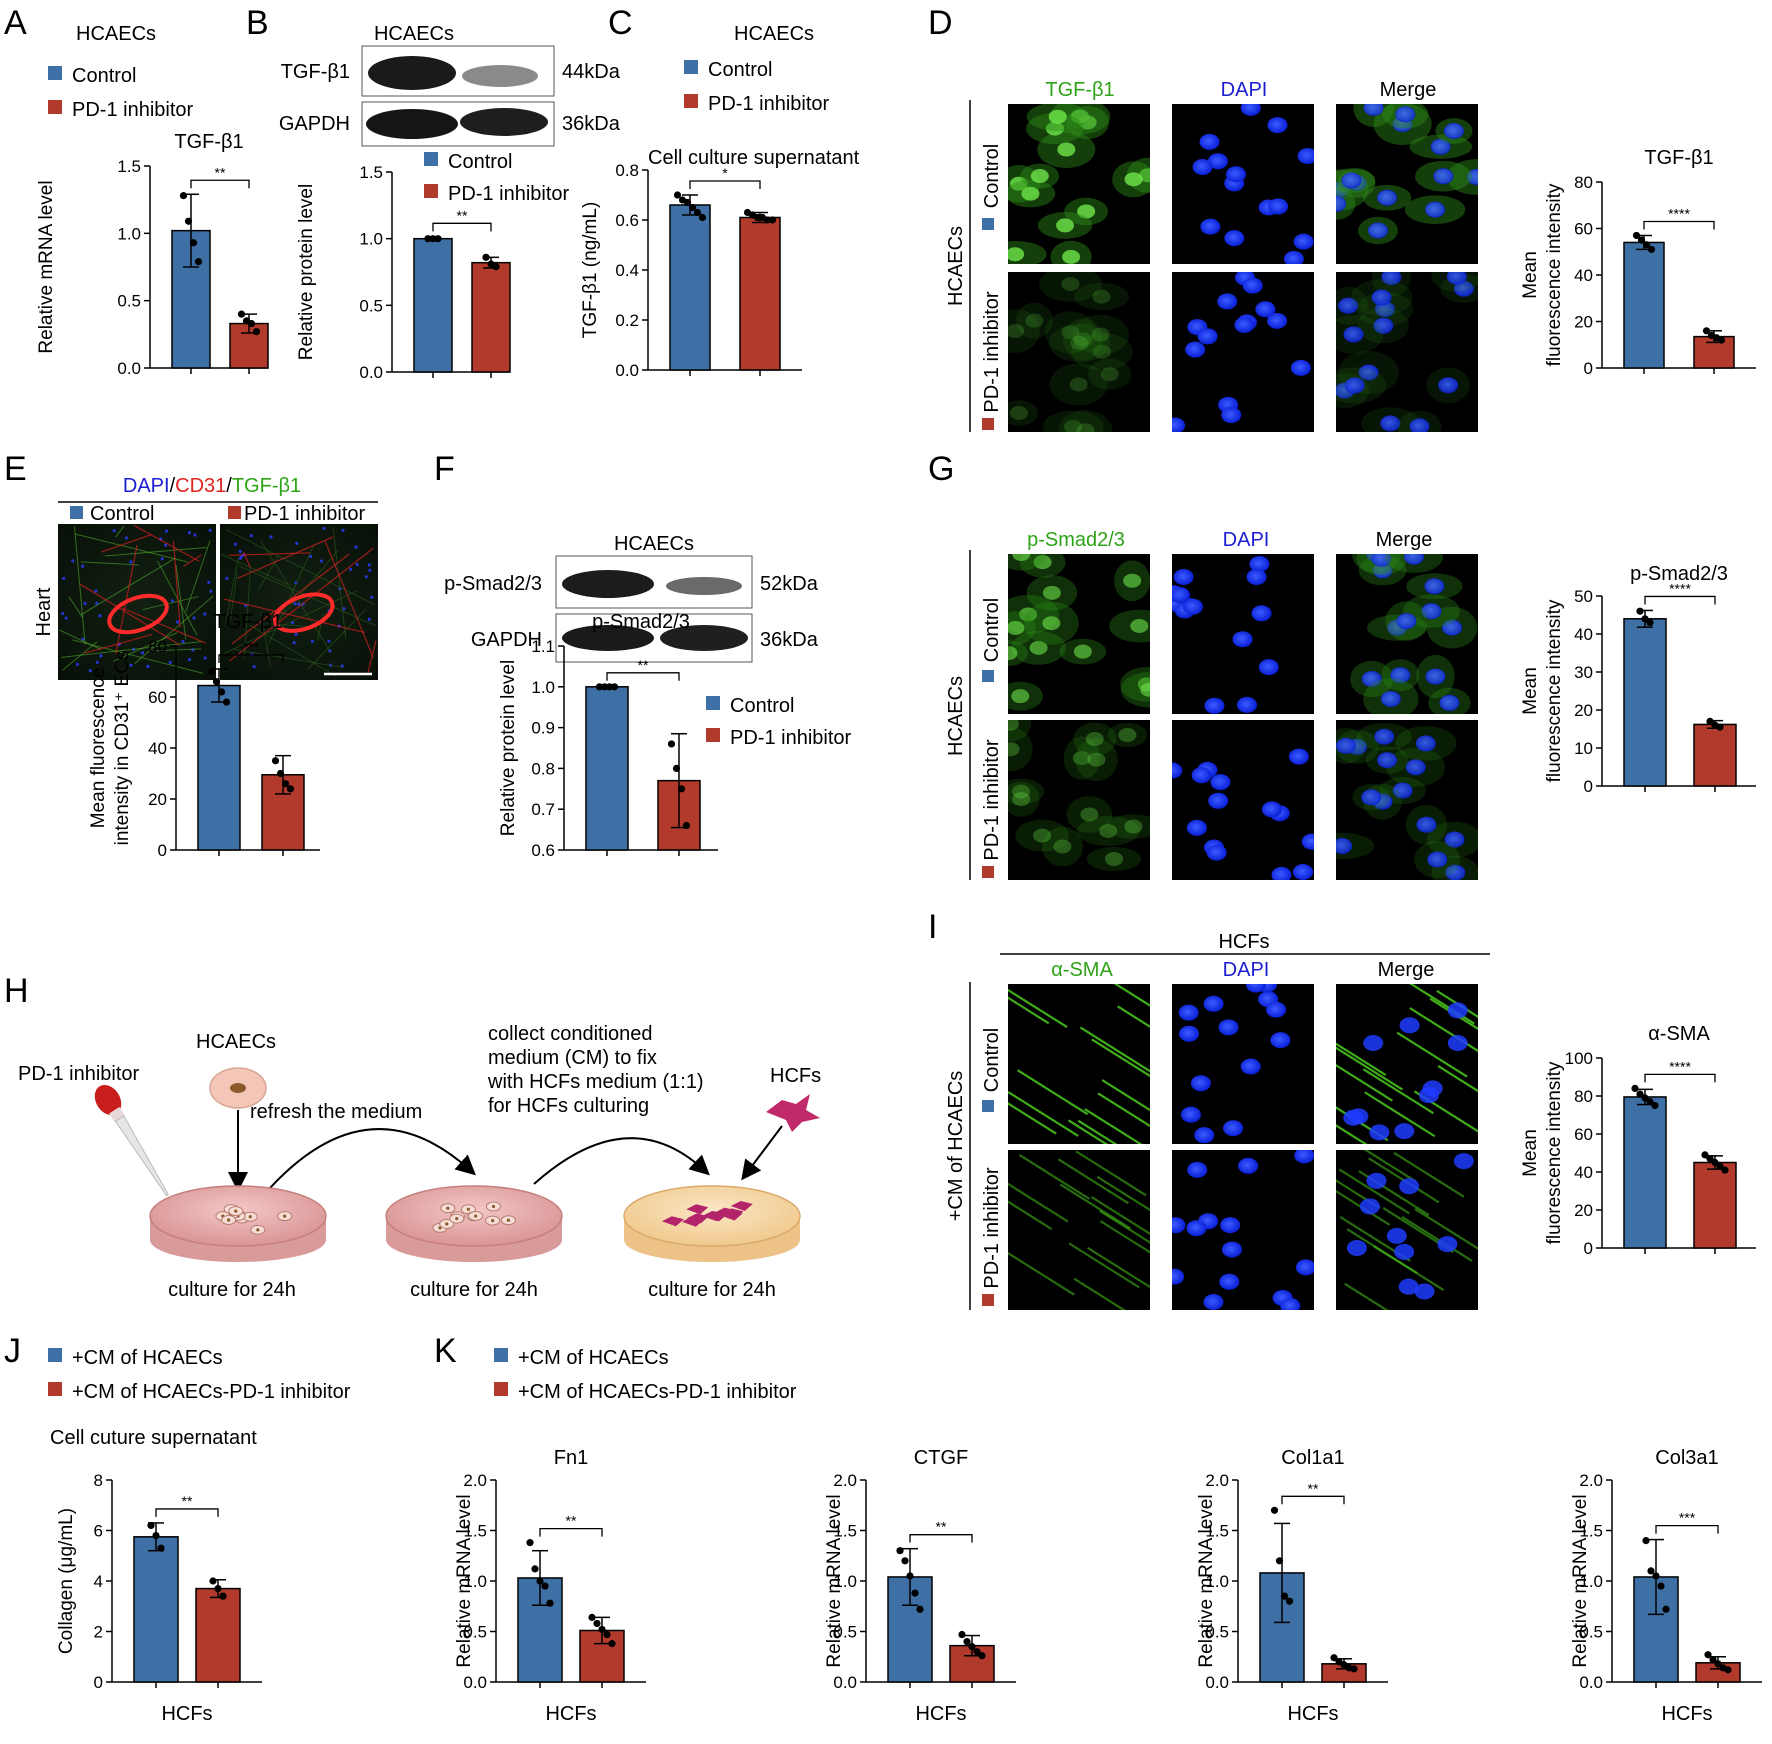  What do you see at coordinates (988, 872) in the screenshot?
I see `panel-g-row-pd1-swatch` at bounding box center [988, 872].